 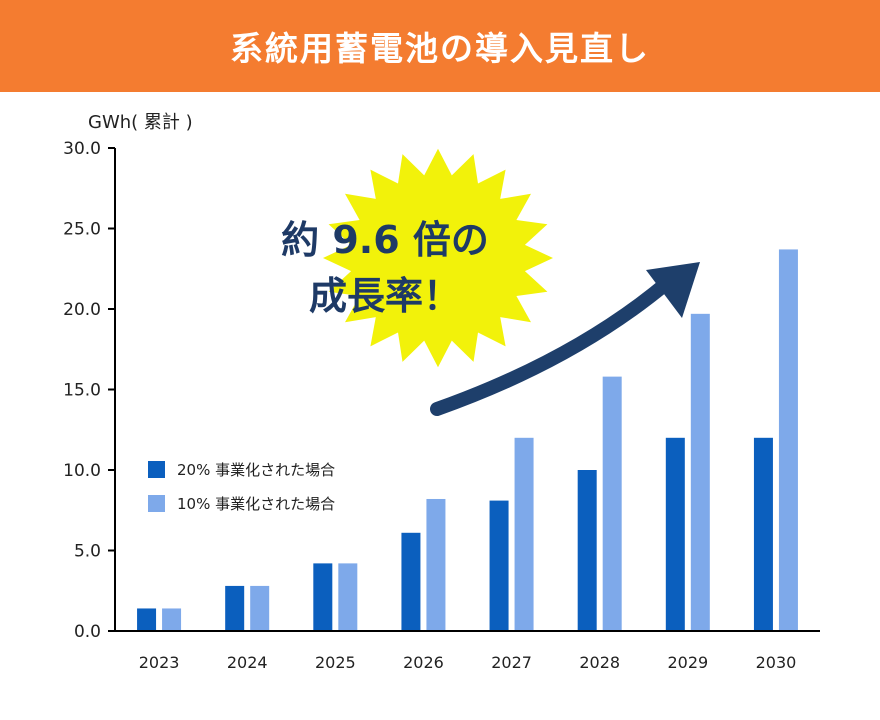 What do you see at coordinates (82, 149) in the screenshot?
I see `y-tick-label: 30.0` at bounding box center [82, 149].